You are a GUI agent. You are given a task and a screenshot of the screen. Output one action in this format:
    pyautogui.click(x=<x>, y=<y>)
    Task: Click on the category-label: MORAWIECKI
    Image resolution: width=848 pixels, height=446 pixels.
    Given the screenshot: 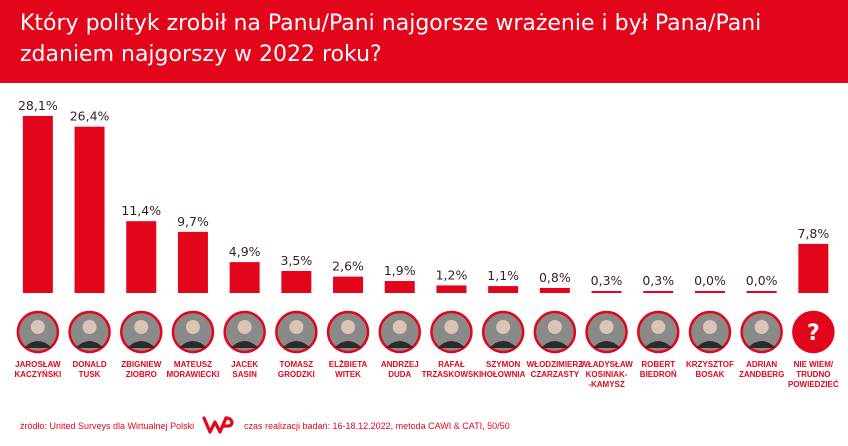 What is the action you would take?
    pyautogui.click(x=193, y=374)
    